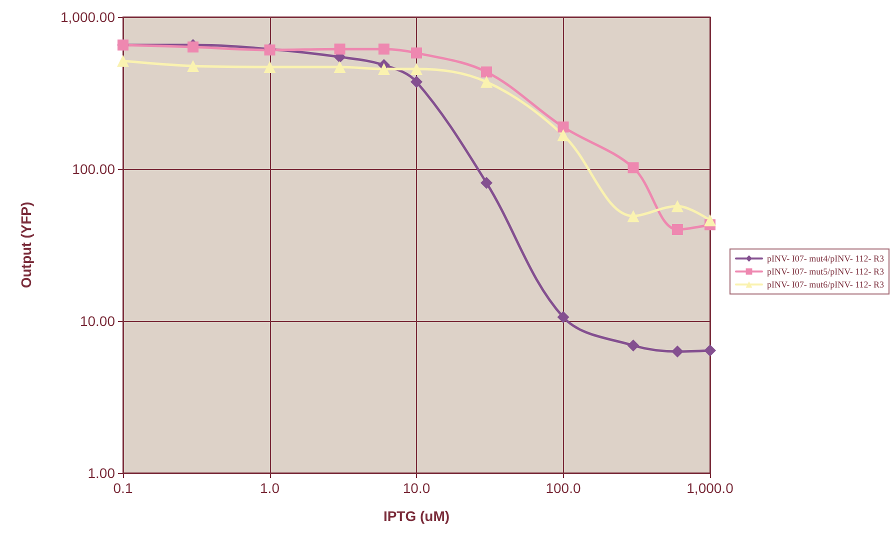  Describe the element at coordinates (270, 488) in the screenshot. I see `x-tick-label: 1.0` at that location.